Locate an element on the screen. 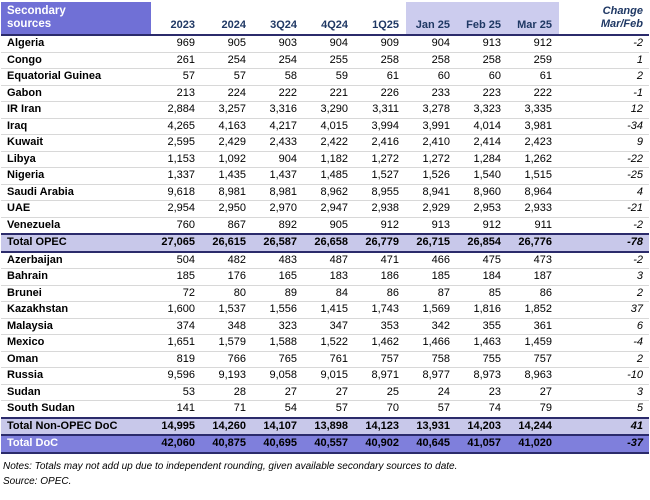 The height and width of the screenshot is (500, 650). value-cell: 8,960 is located at coordinates (482, 192).